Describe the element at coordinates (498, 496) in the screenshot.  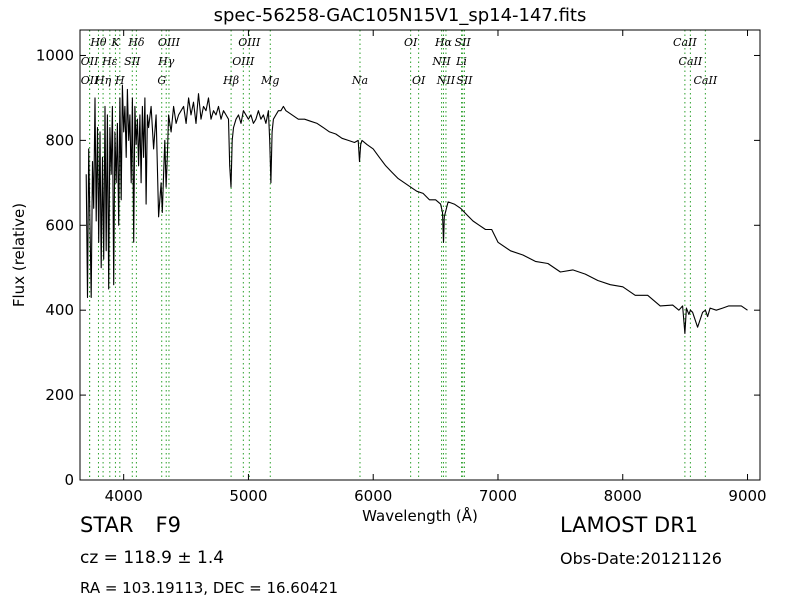
I see `x-tick-label: 7000` at that location.